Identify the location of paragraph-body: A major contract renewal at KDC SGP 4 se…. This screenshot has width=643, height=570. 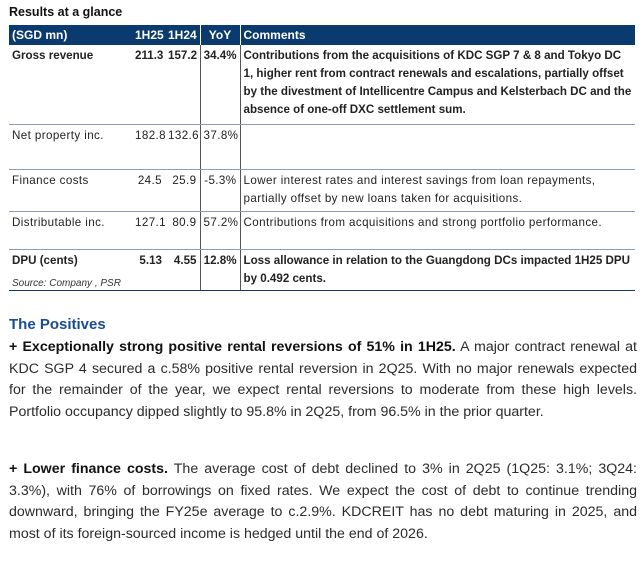
(323, 379).